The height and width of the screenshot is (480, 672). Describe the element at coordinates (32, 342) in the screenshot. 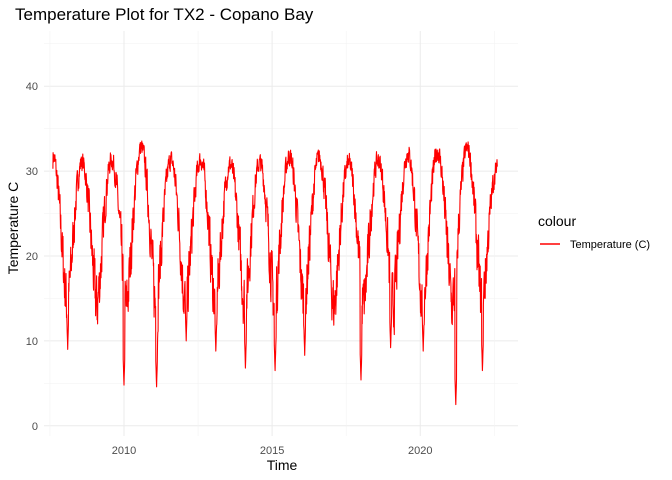

I see `y-tick-label: 10` at that location.